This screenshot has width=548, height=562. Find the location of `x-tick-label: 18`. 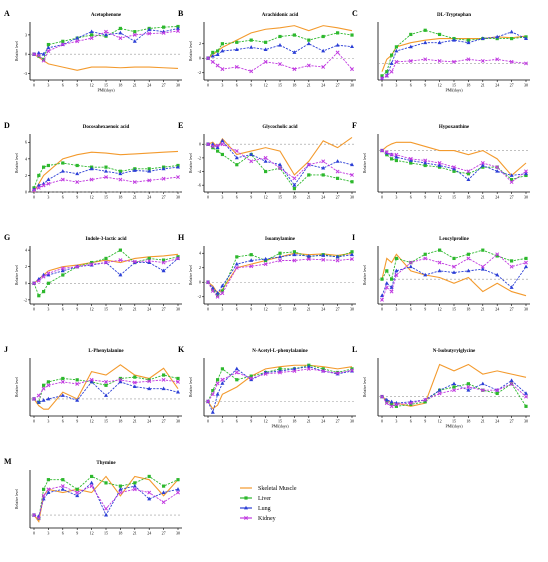

x-tick-label: 18 is located at coordinates (120, 421).